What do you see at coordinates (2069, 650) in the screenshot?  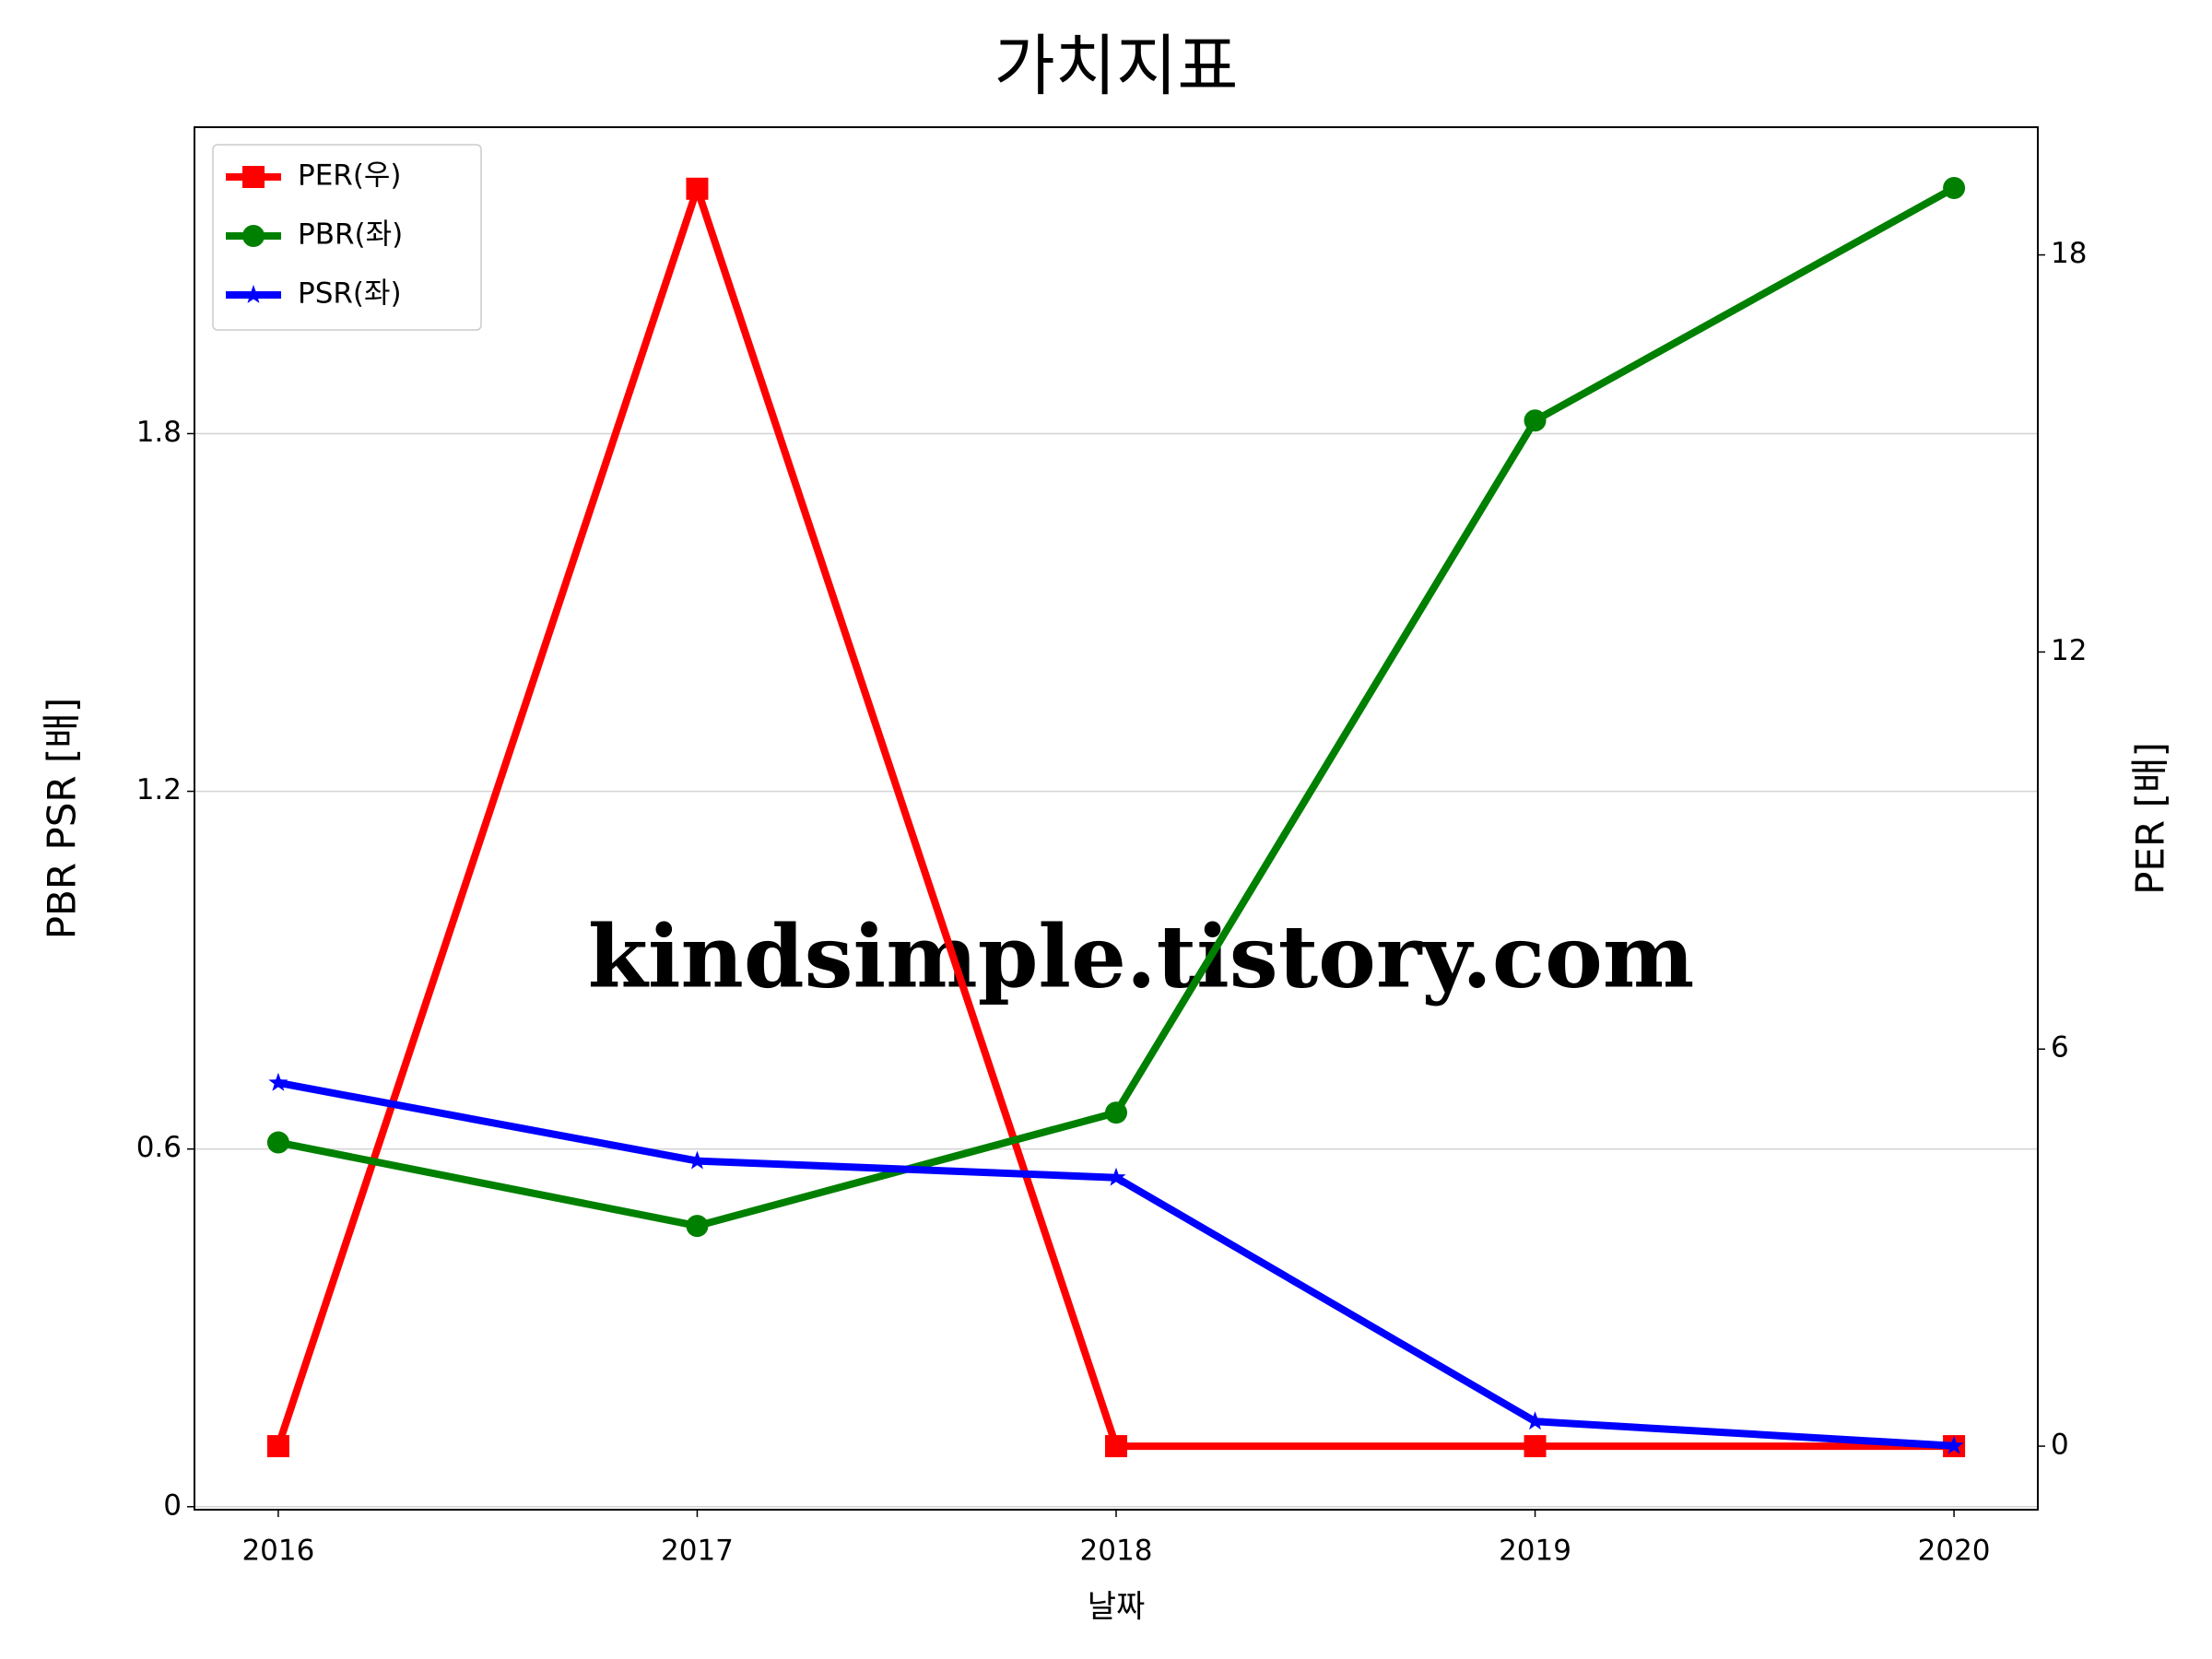 I see `y2-tick-label: 12` at bounding box center [2069, 650].